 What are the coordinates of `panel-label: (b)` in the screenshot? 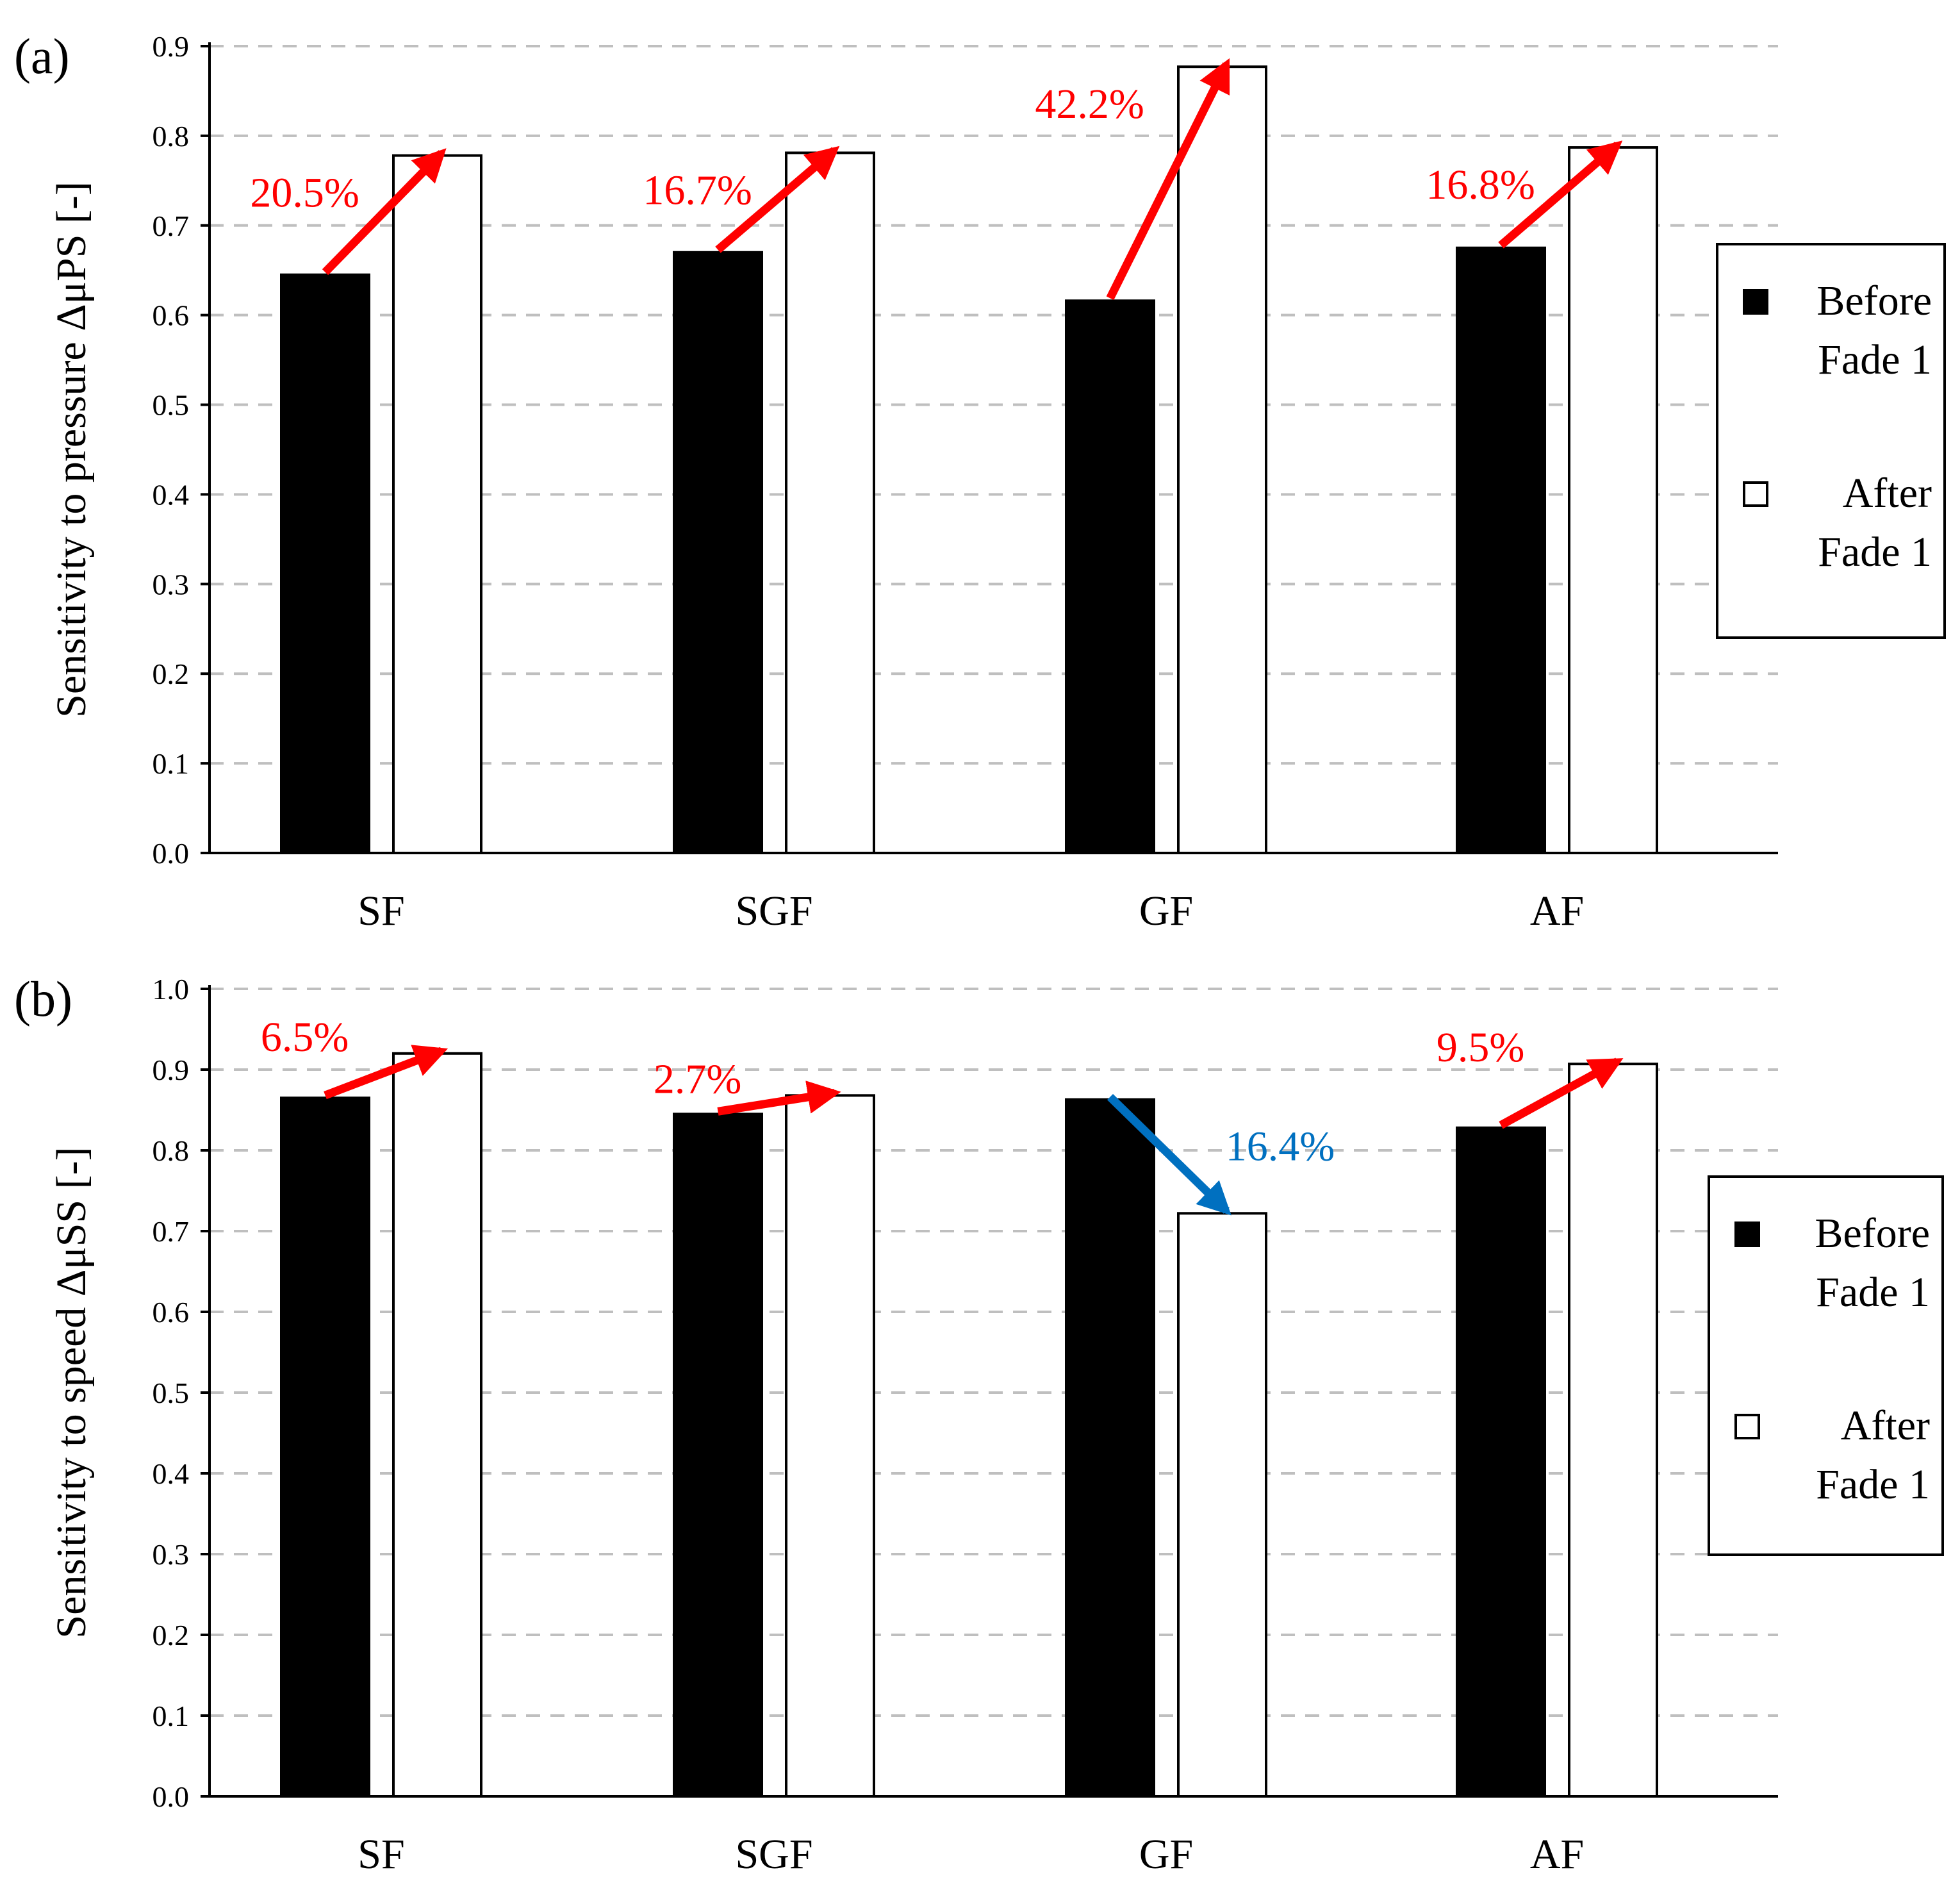 It's located at (43, 999).